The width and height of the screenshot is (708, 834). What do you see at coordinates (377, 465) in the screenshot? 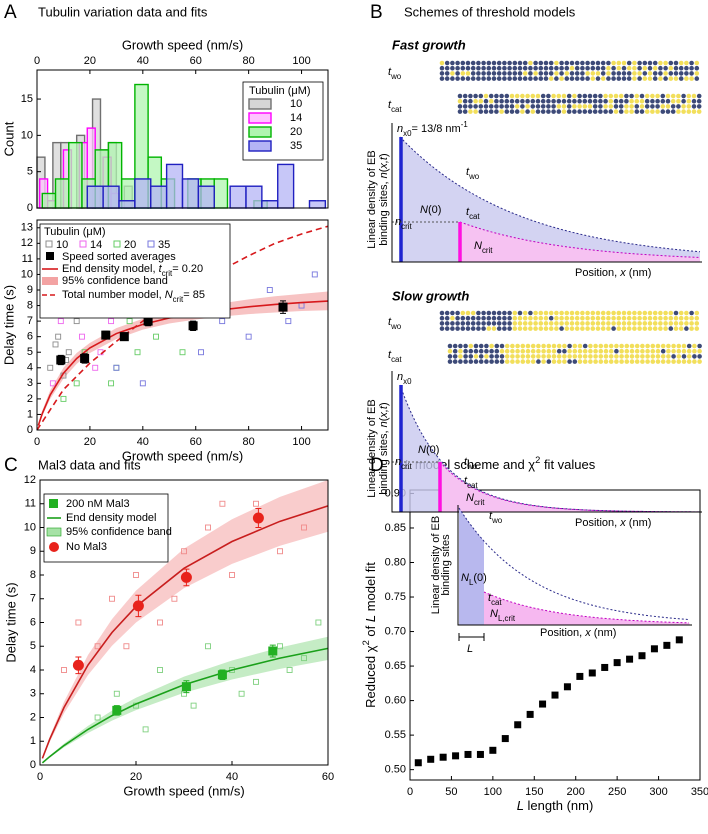
I see `panel-letter: D` at bounding box center [377, 465].